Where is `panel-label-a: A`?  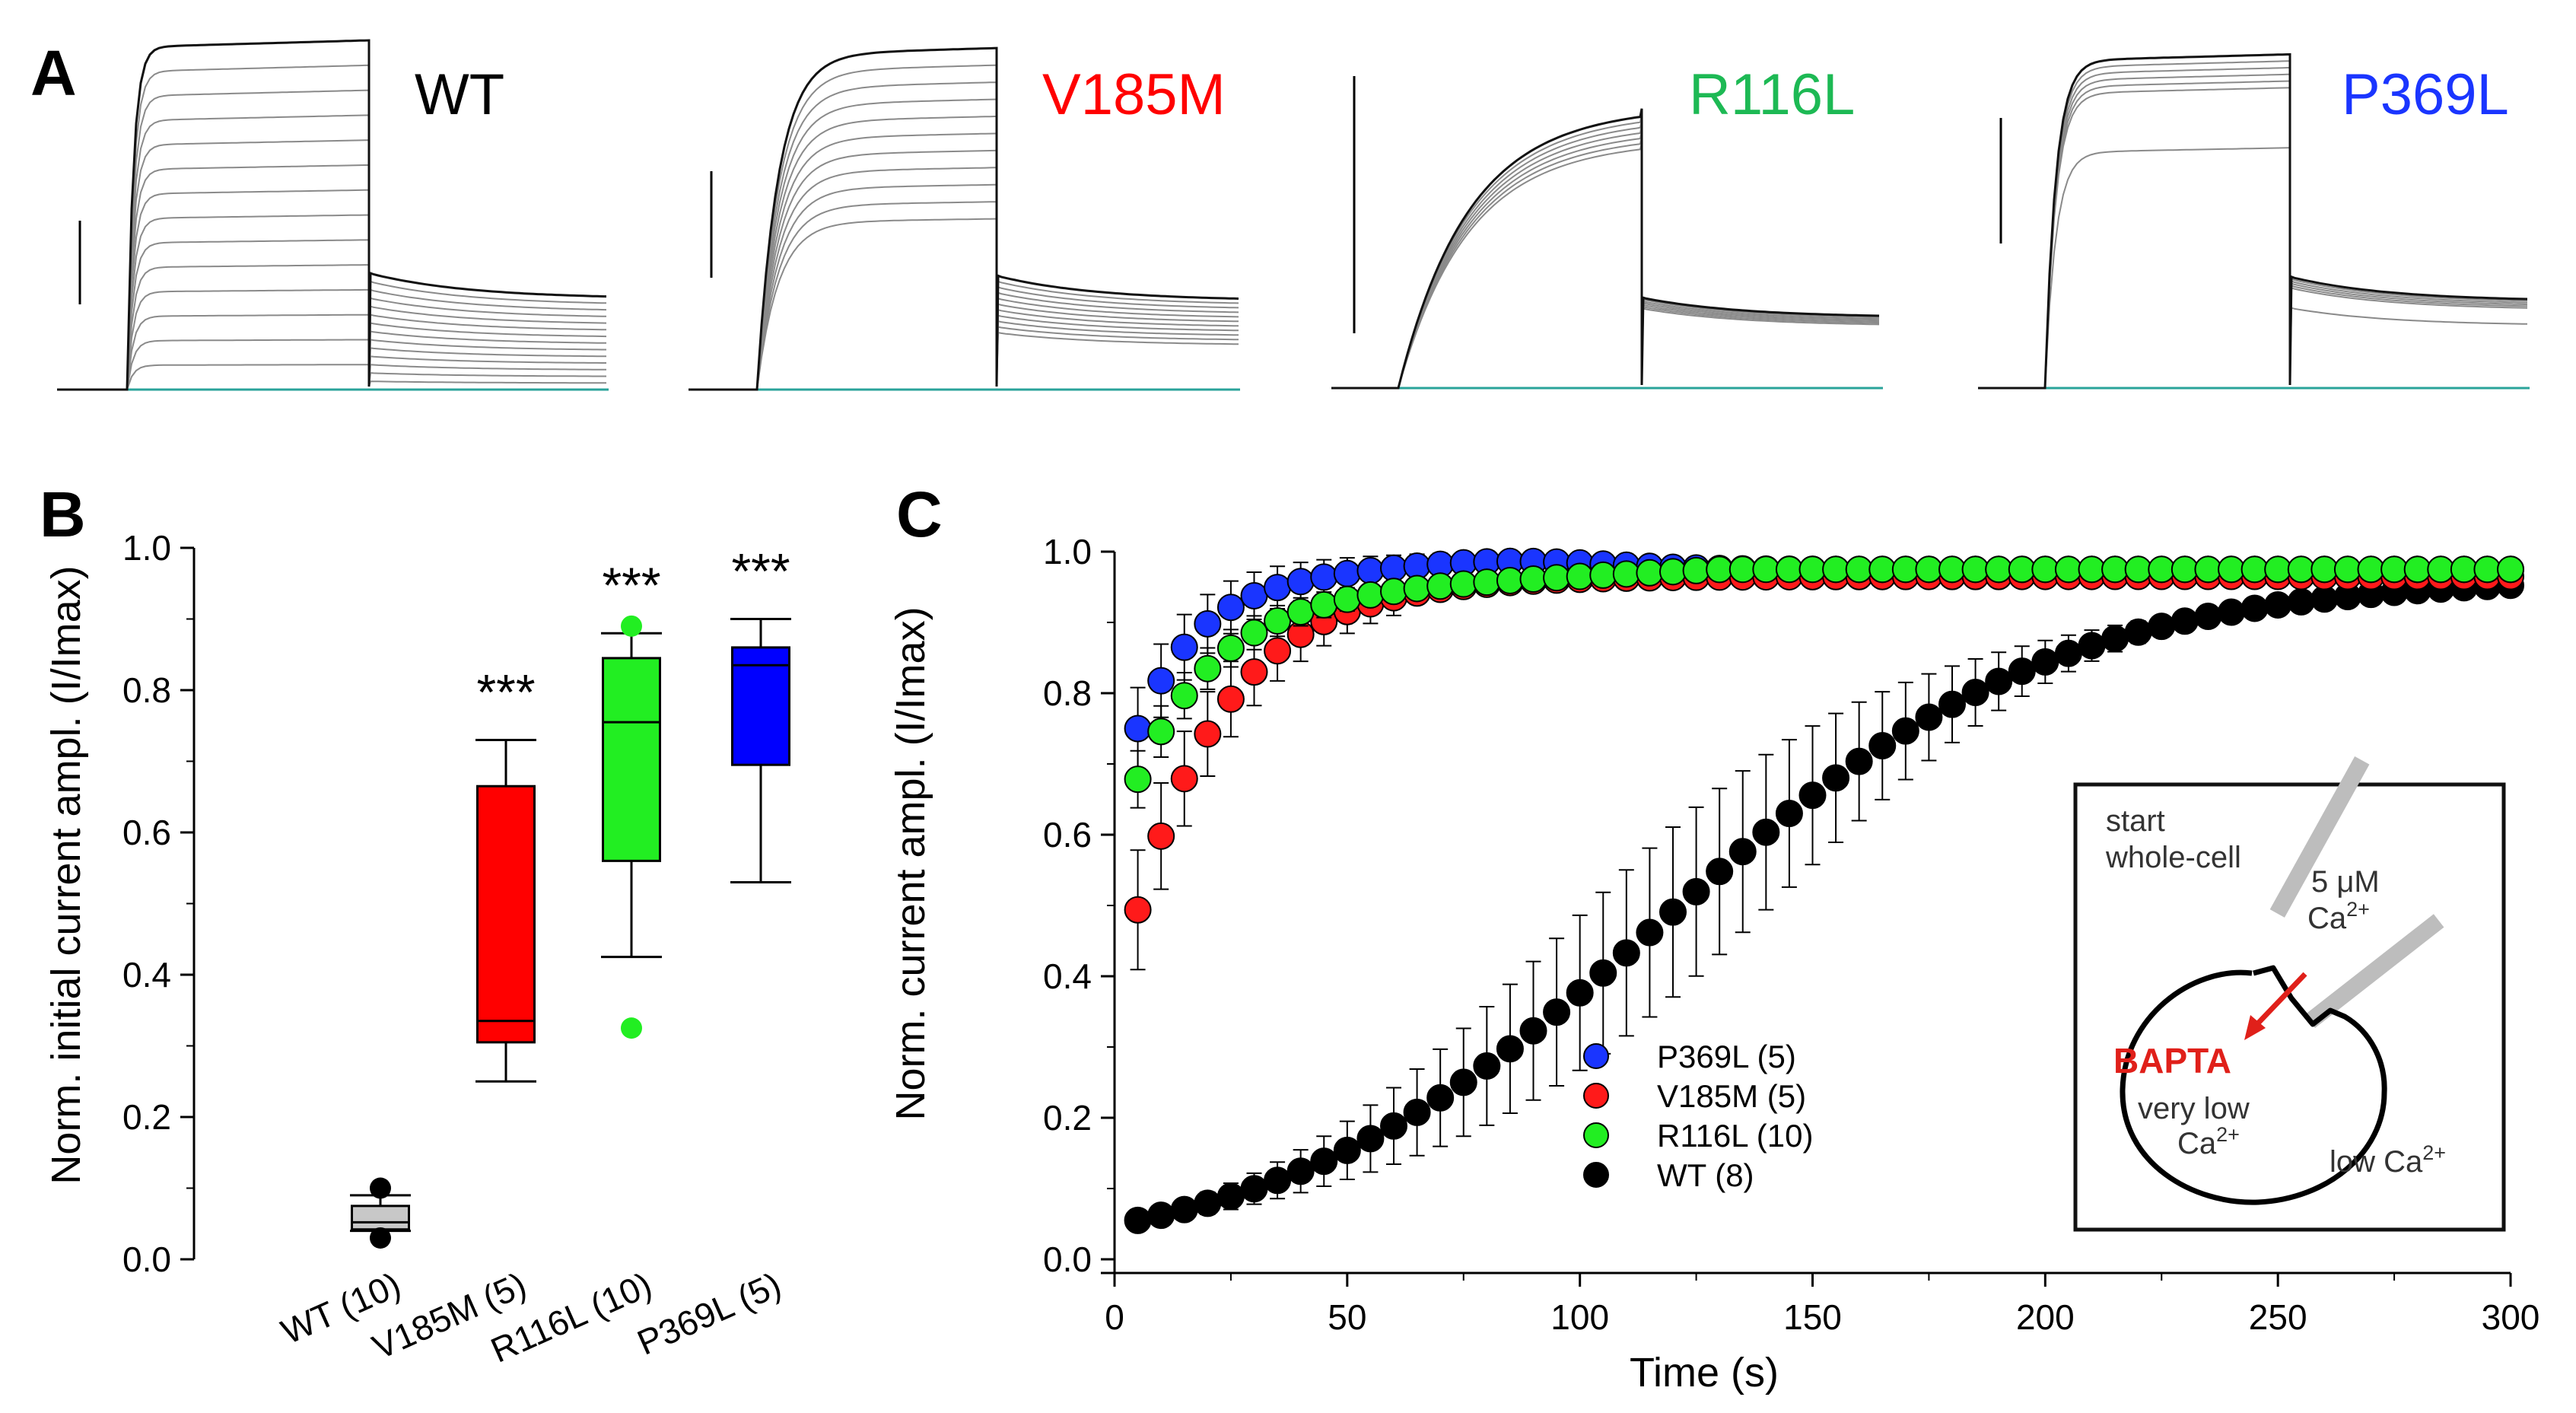 panel-label-a: A is located at coordinates (53, 73).